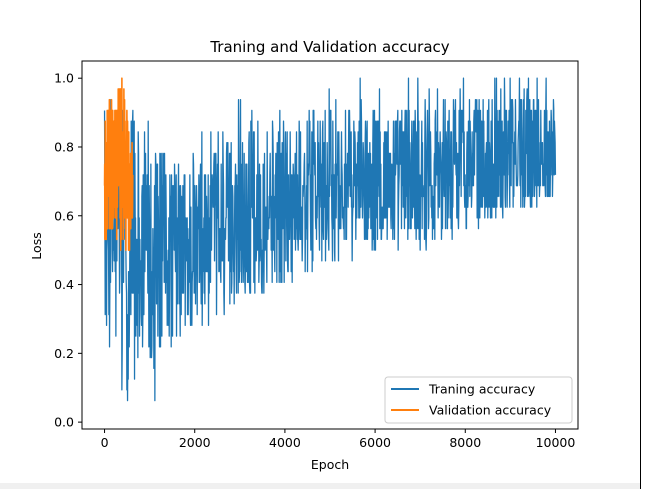 The width and height of the screenshot is (645, 489). Describe the element at coordinates (195, 442) in the screenshot. I see `x-tick-label: 2000` at that location.